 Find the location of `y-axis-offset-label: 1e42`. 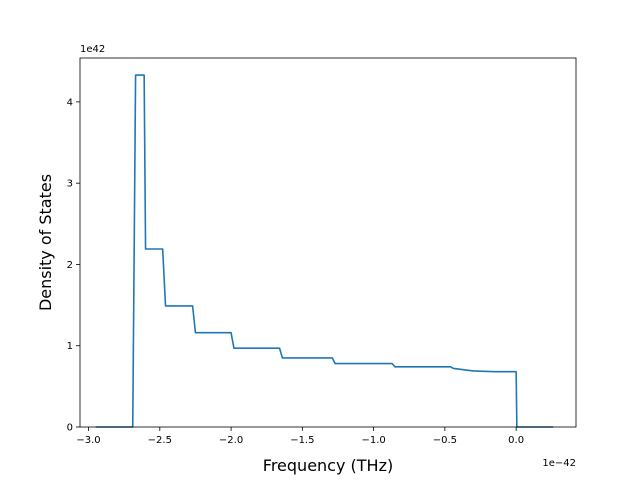

y-axis-offset-label: 1e42 is located at coordinates (92, 49).